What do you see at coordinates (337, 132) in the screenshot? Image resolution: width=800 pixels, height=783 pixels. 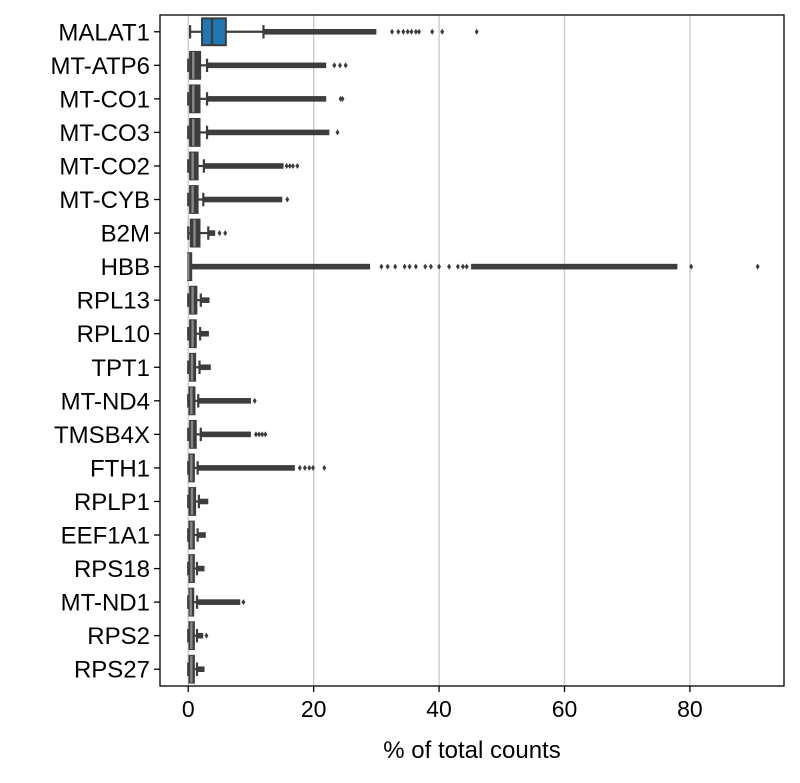 I see `outlier-point-MT-CO3` at bounding box center [337, 132].